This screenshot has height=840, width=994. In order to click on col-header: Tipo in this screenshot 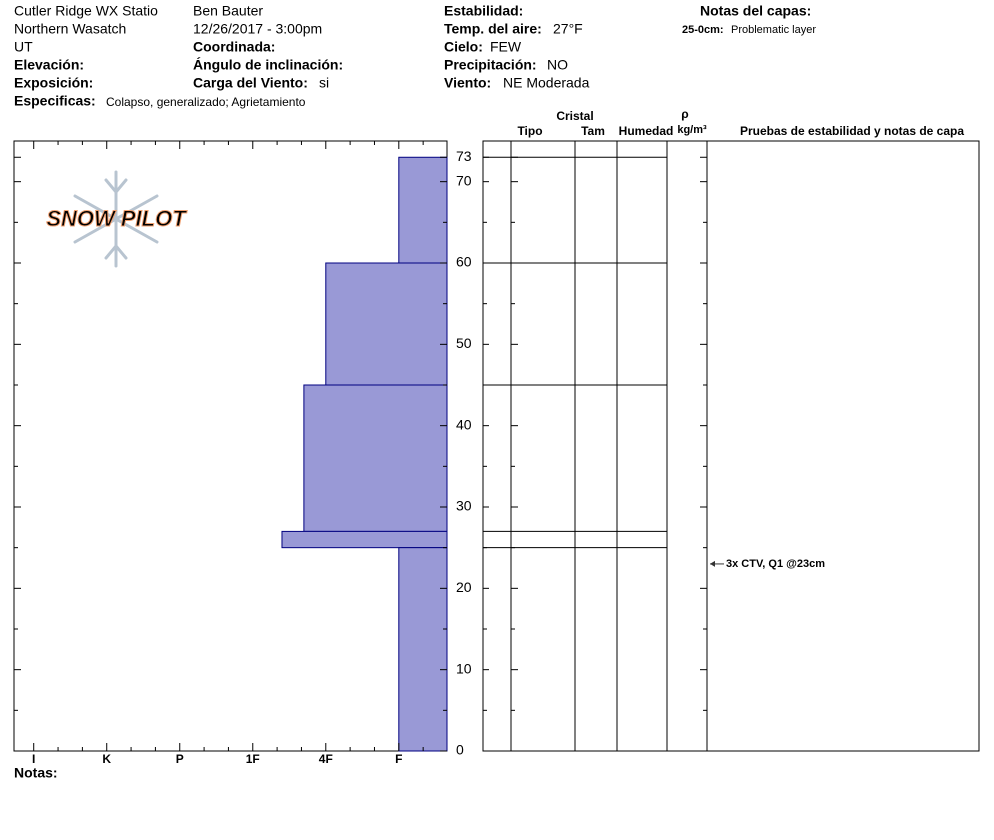, I will do `click(529, 131)`.